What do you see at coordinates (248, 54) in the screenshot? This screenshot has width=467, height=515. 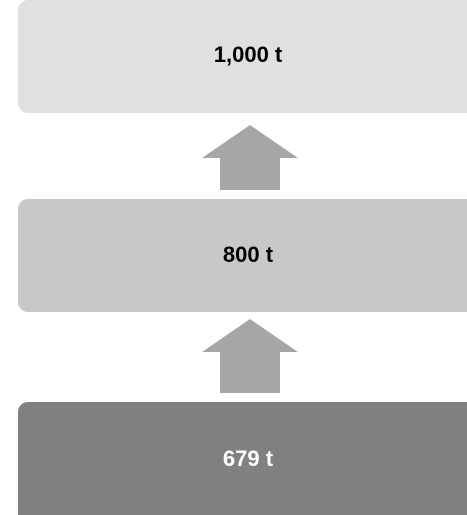 I see `box-label: 1,000 t` at bounding box center [248, 54].